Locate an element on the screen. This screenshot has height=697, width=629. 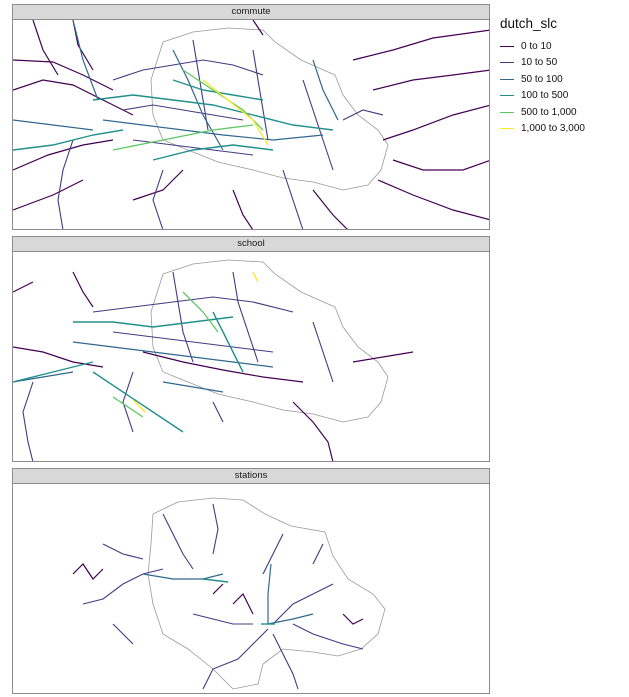
legend-item: 100 to 500 is located at coordinates (562, 96).